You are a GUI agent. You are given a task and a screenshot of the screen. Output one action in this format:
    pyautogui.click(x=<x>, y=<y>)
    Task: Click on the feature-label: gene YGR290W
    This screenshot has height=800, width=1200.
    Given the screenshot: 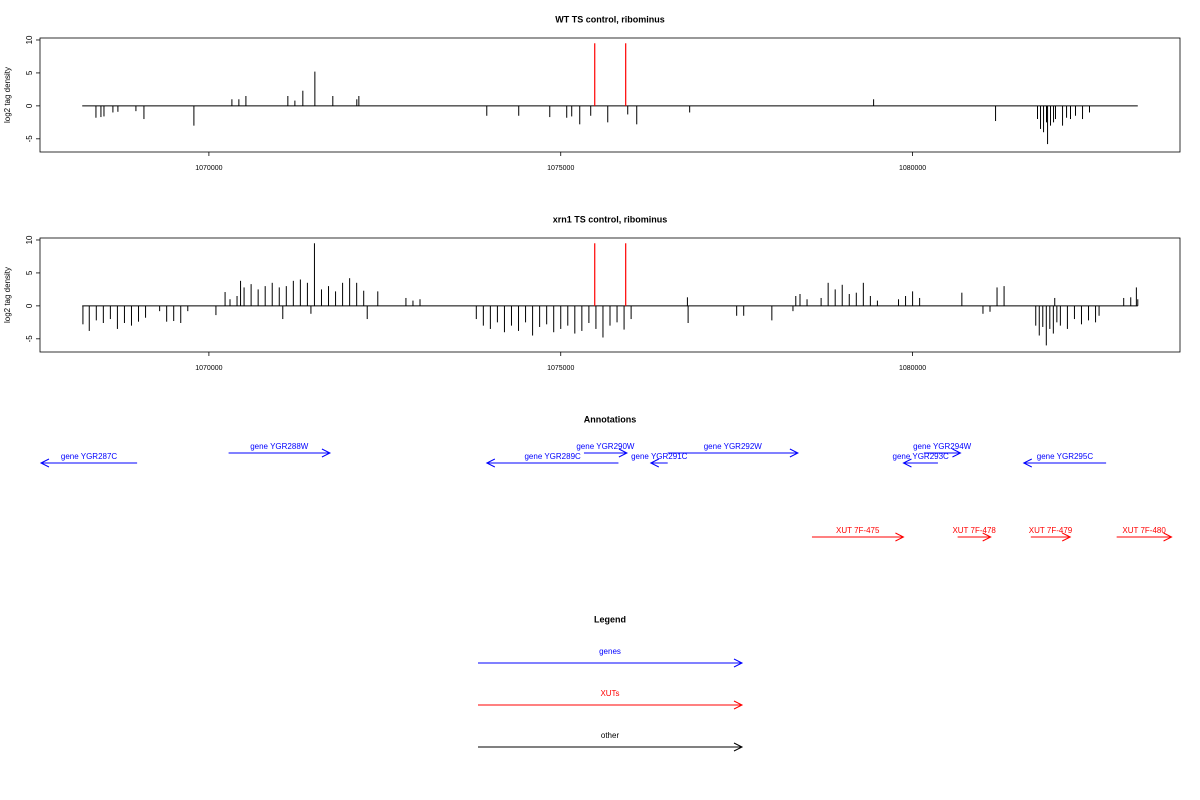 What is the action you would take?
    pyautogui.click(x=605, y=446)
    